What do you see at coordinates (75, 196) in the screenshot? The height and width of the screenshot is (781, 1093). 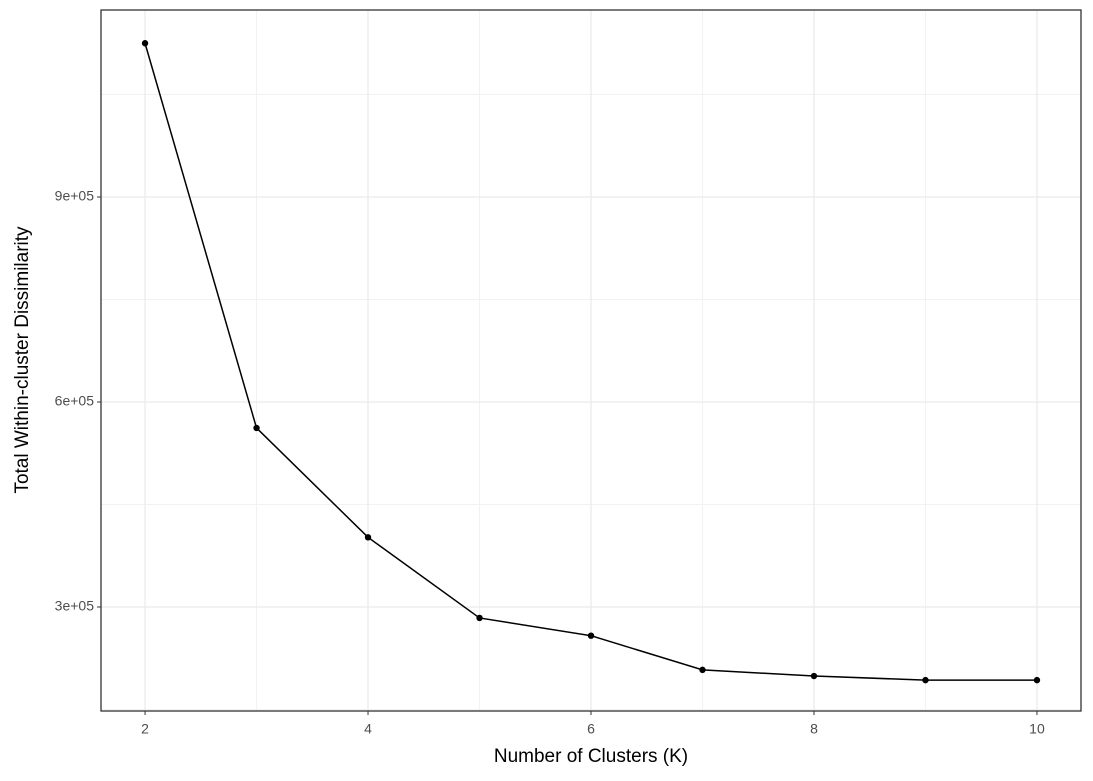 I see `y-tick-label: 9e+05` at bounding box center [75, 196].